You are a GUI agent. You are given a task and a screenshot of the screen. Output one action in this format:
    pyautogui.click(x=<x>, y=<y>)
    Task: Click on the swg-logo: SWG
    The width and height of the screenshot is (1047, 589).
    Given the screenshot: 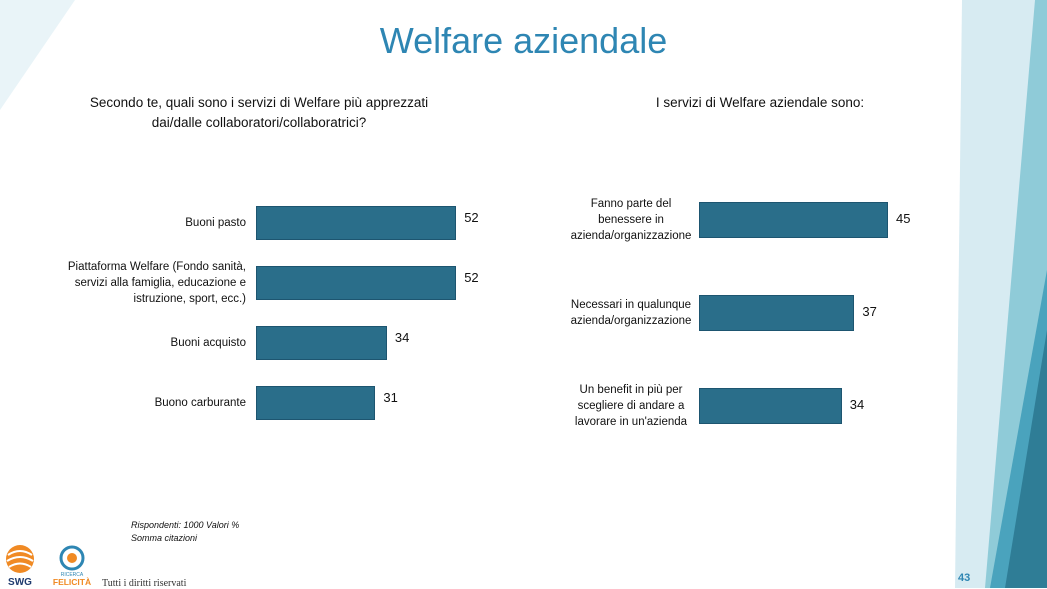 What is the action you would take?
    pyautogui.click(x=20, y=566)
    